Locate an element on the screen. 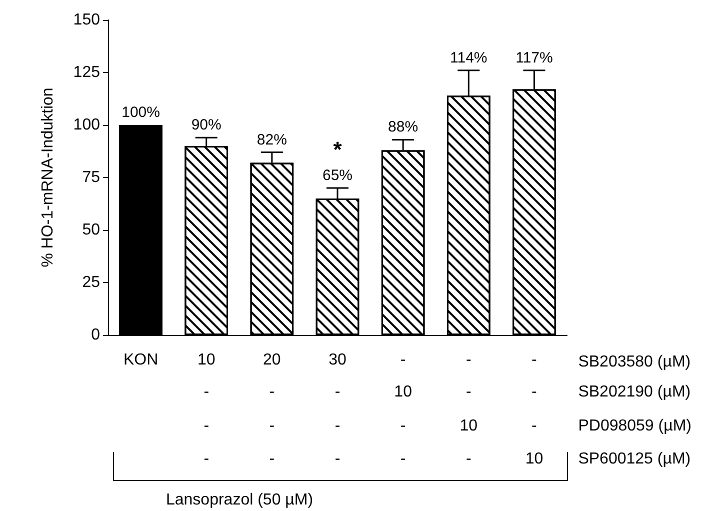 The width and height of the screenshot is (722, 511). x-tick-label: 10 is located at coordinates (206, 360).